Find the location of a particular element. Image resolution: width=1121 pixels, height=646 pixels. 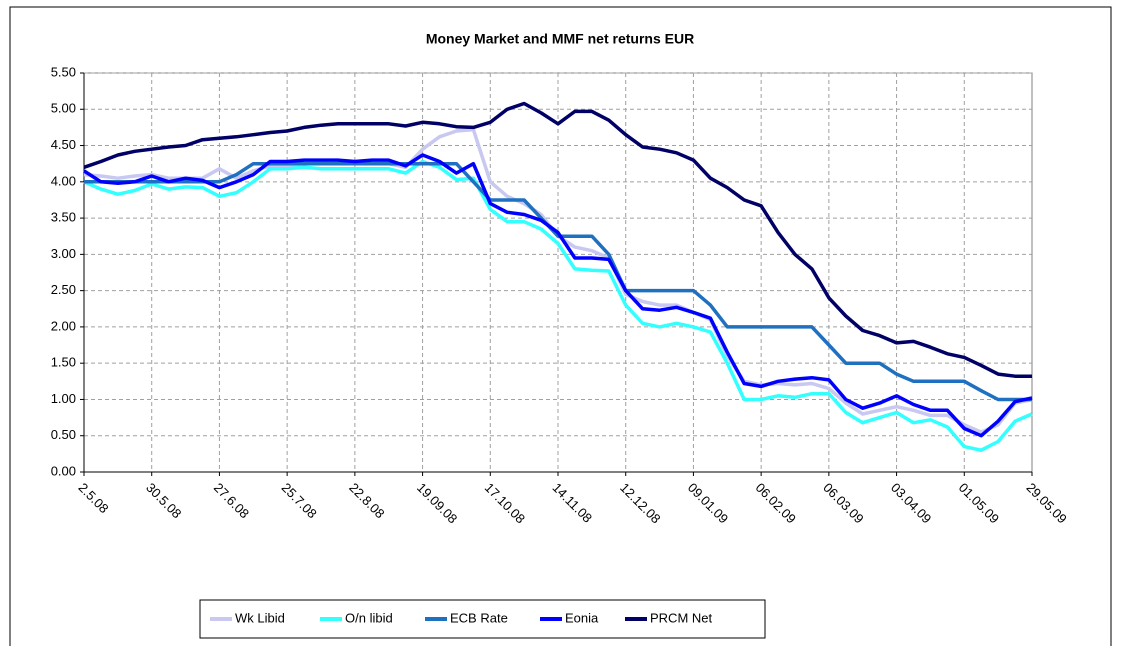

y-tick-label: 2.00 is located at coordinates (63, 325).